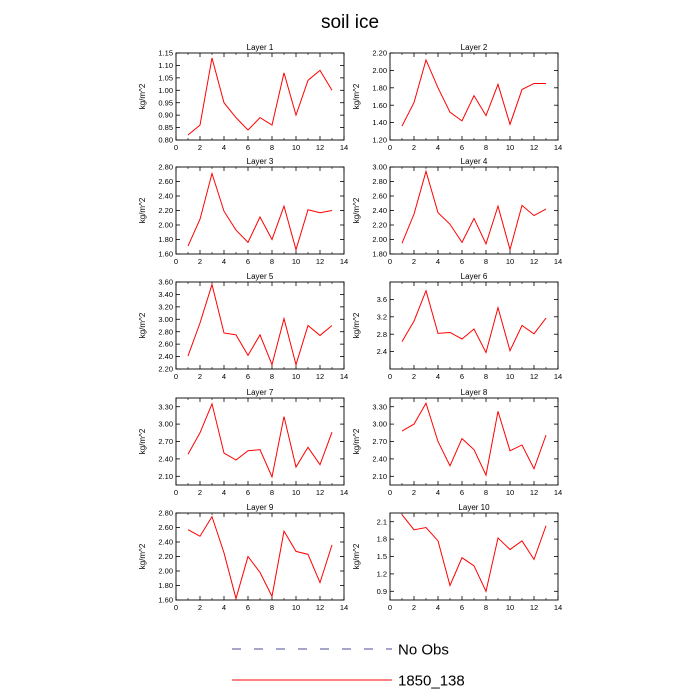 The image size is (700, 700). What do you see at coordinates (382, 316) in the screenshot?
I see `y-tick-label: 3.2` at bounding box center [382, 316].